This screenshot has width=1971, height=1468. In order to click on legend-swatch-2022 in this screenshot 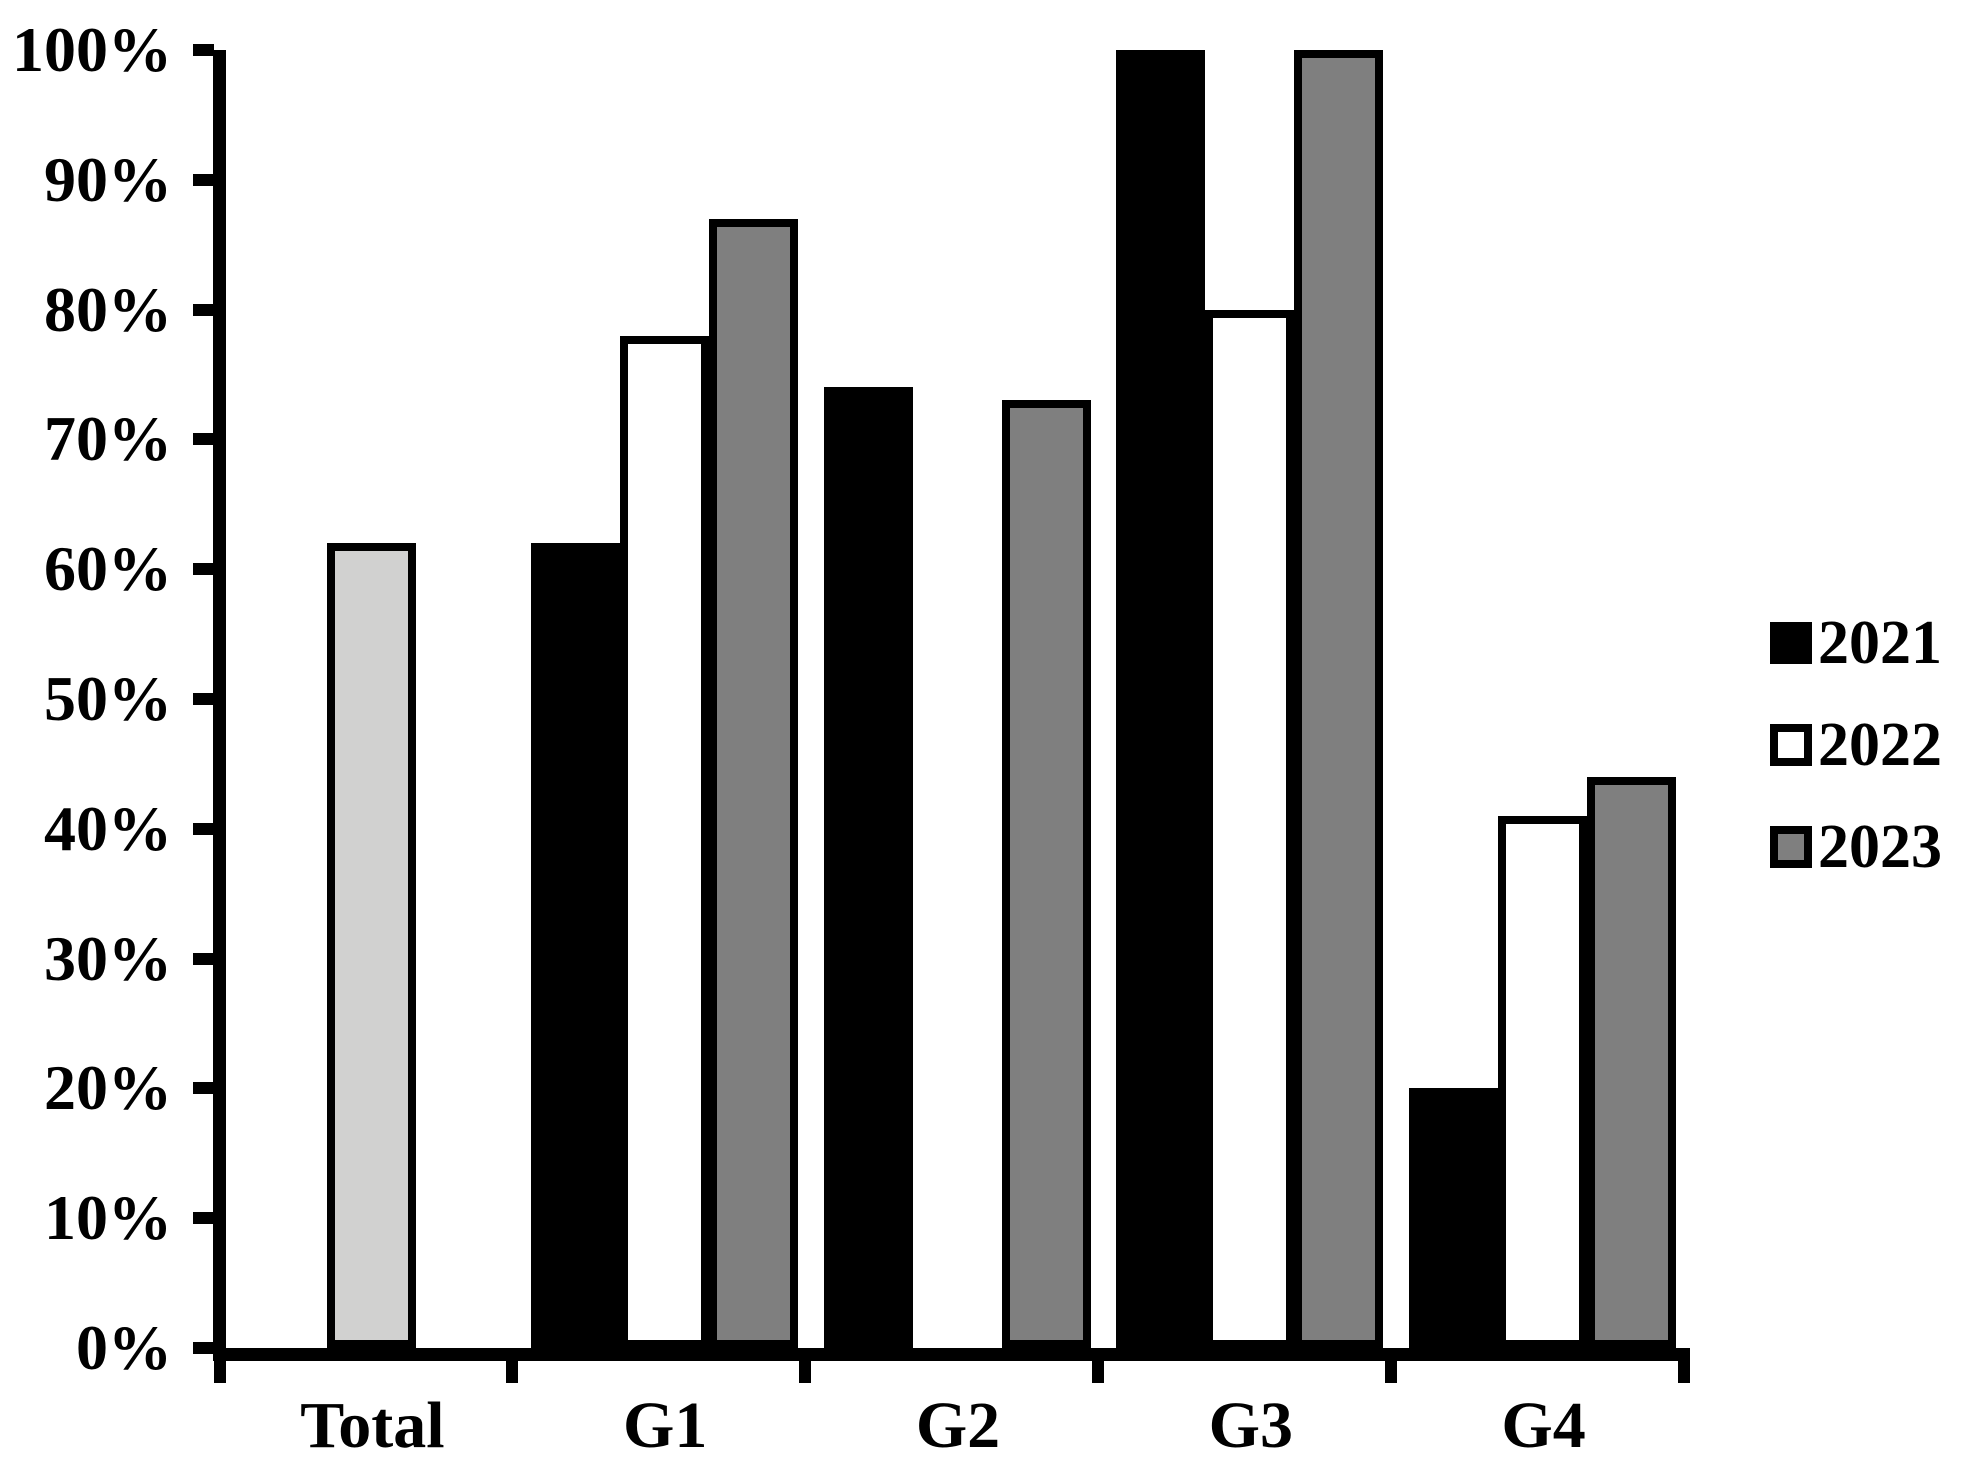, I will do `click(1791, 745)`.